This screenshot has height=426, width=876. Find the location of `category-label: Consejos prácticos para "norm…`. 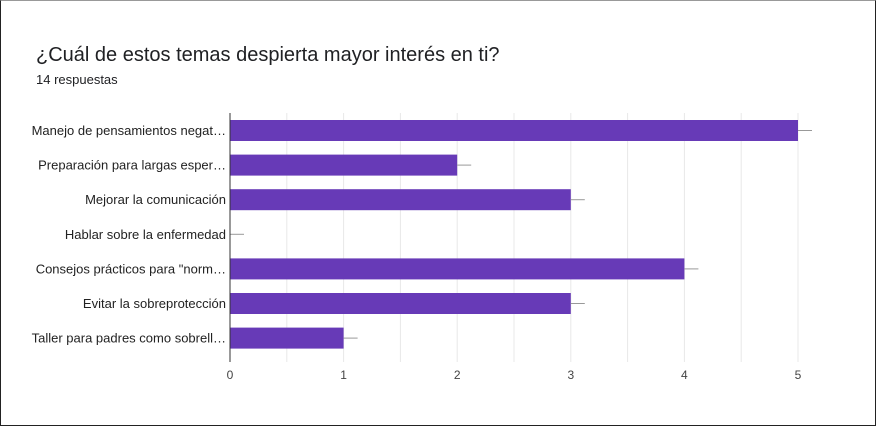

category-label: Consejos prácticos para "norm… is located at coordinates (131, 268).